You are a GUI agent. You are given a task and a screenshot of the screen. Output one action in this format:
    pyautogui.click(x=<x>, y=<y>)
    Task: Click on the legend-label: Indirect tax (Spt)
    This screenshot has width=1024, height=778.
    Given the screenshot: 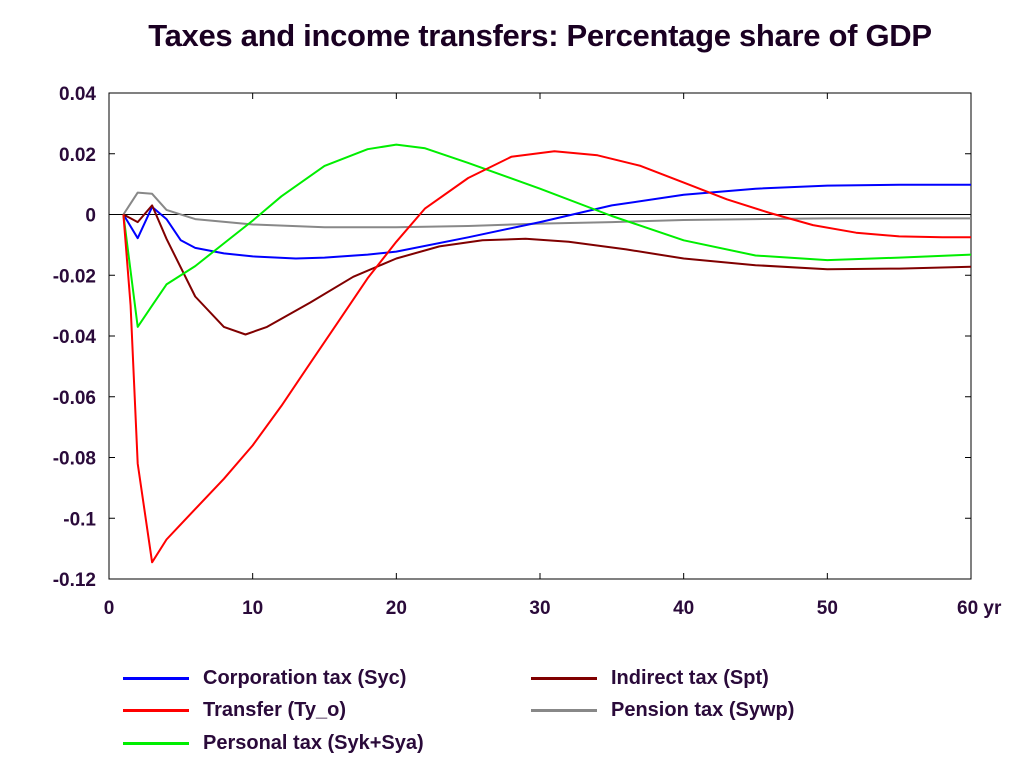 What is the action you would take?
    pyautogui.click(x=690, y=678)
    